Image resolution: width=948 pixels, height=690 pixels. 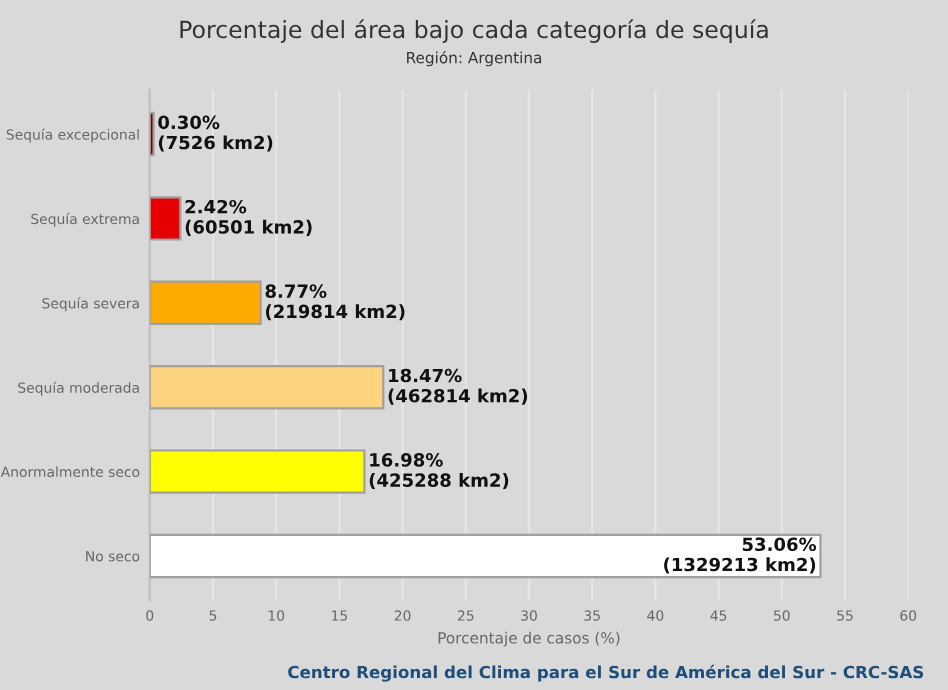 What do you see at coordinates (248, 217) in the screenshot?
I see `data-label: 2.42% (60501 km2)` at bounding box center [248, 217].